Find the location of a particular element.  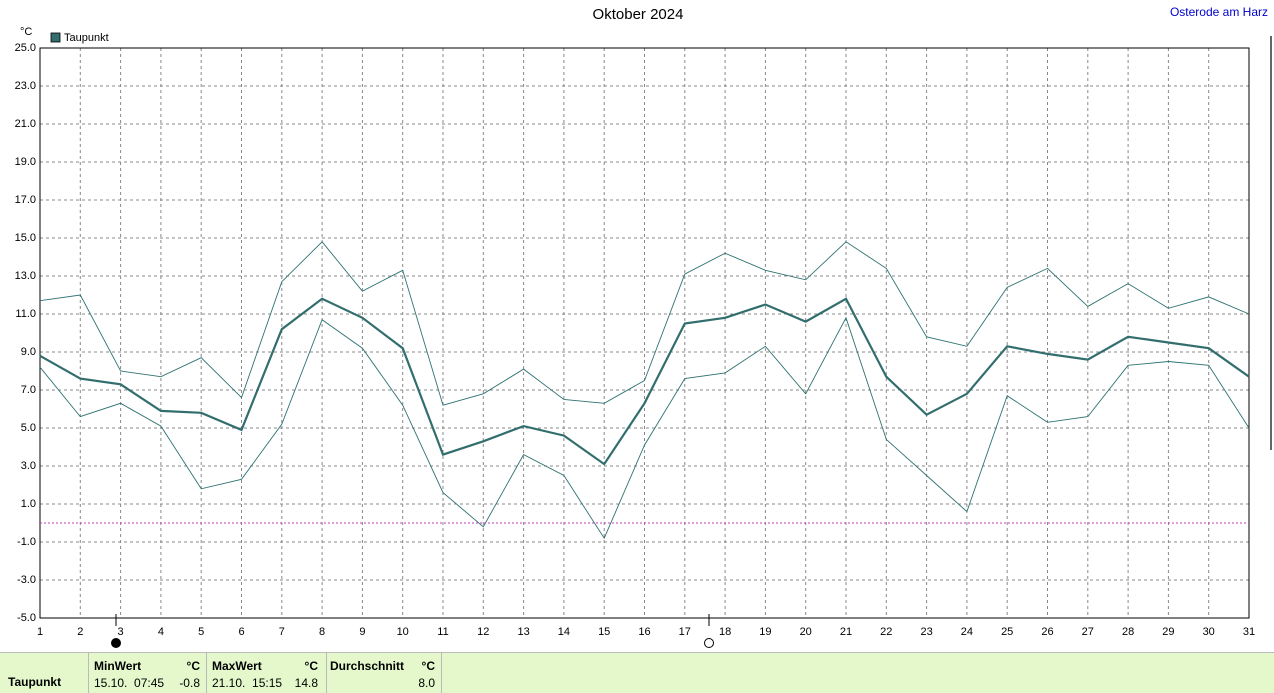

summary-value: 14.8 is located at coordinates (306, 683).